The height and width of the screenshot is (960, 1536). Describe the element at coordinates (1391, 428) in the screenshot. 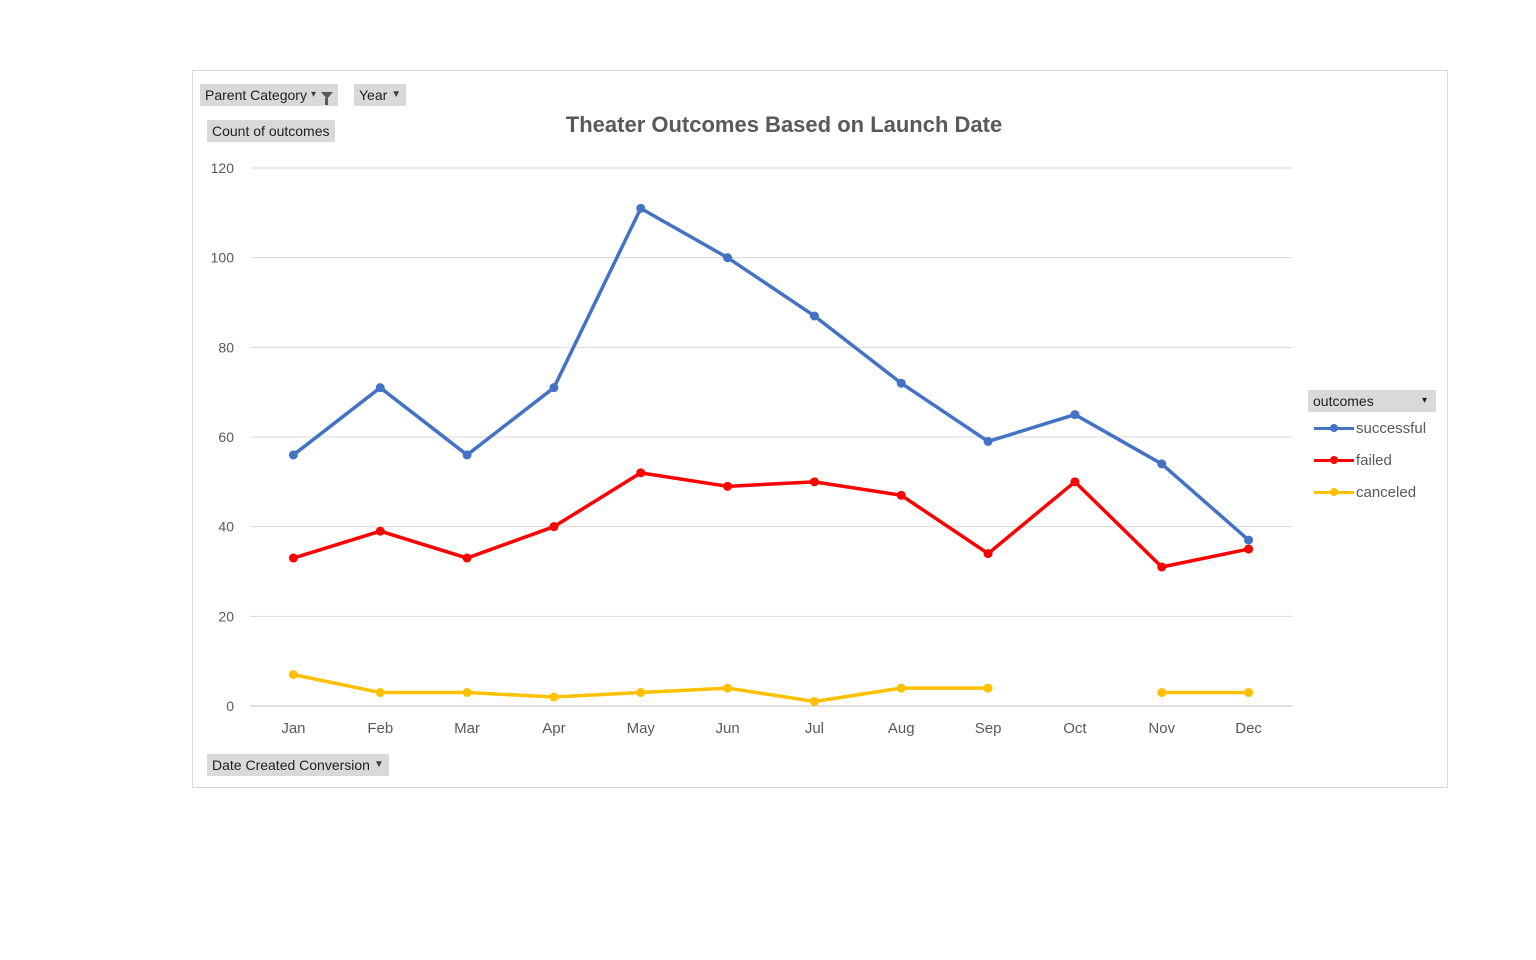

I see `legend-label: successful` at that location.